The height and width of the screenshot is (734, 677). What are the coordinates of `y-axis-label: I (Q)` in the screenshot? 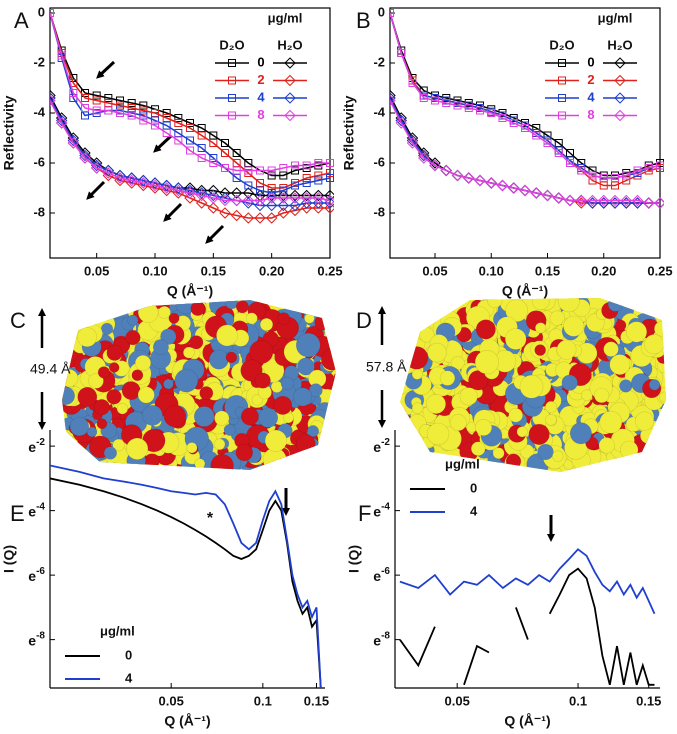 It's located at (354, 559).